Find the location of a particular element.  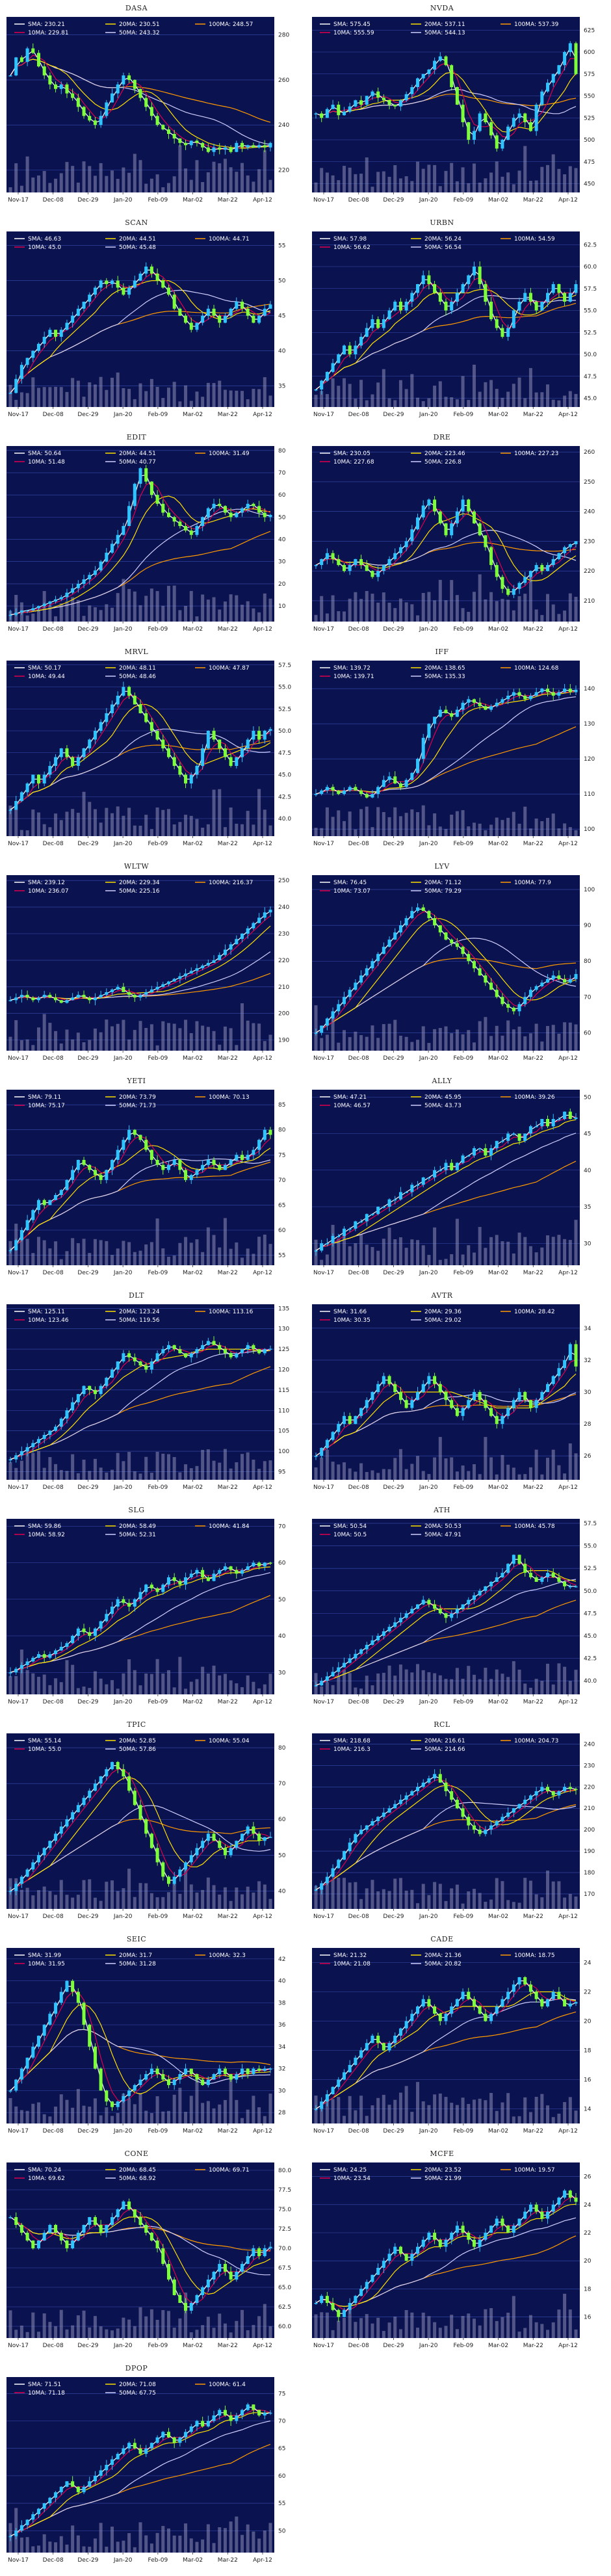

legend-entry: 100MA: 537.39 is located at coordinates (537, 24).